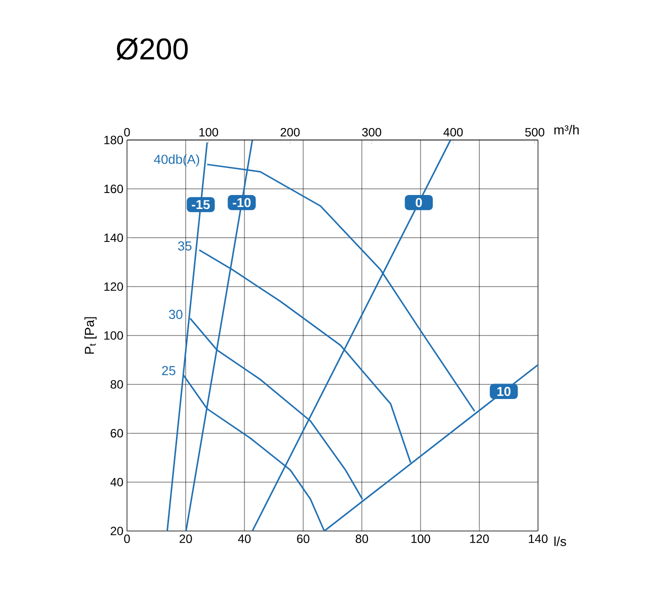 Image resolution: width=652 pixels, height=592 pixels. Describe the element at coordinates (566, 129) in the screenshot. I see `x2-axis-title: m³/h` at that location.